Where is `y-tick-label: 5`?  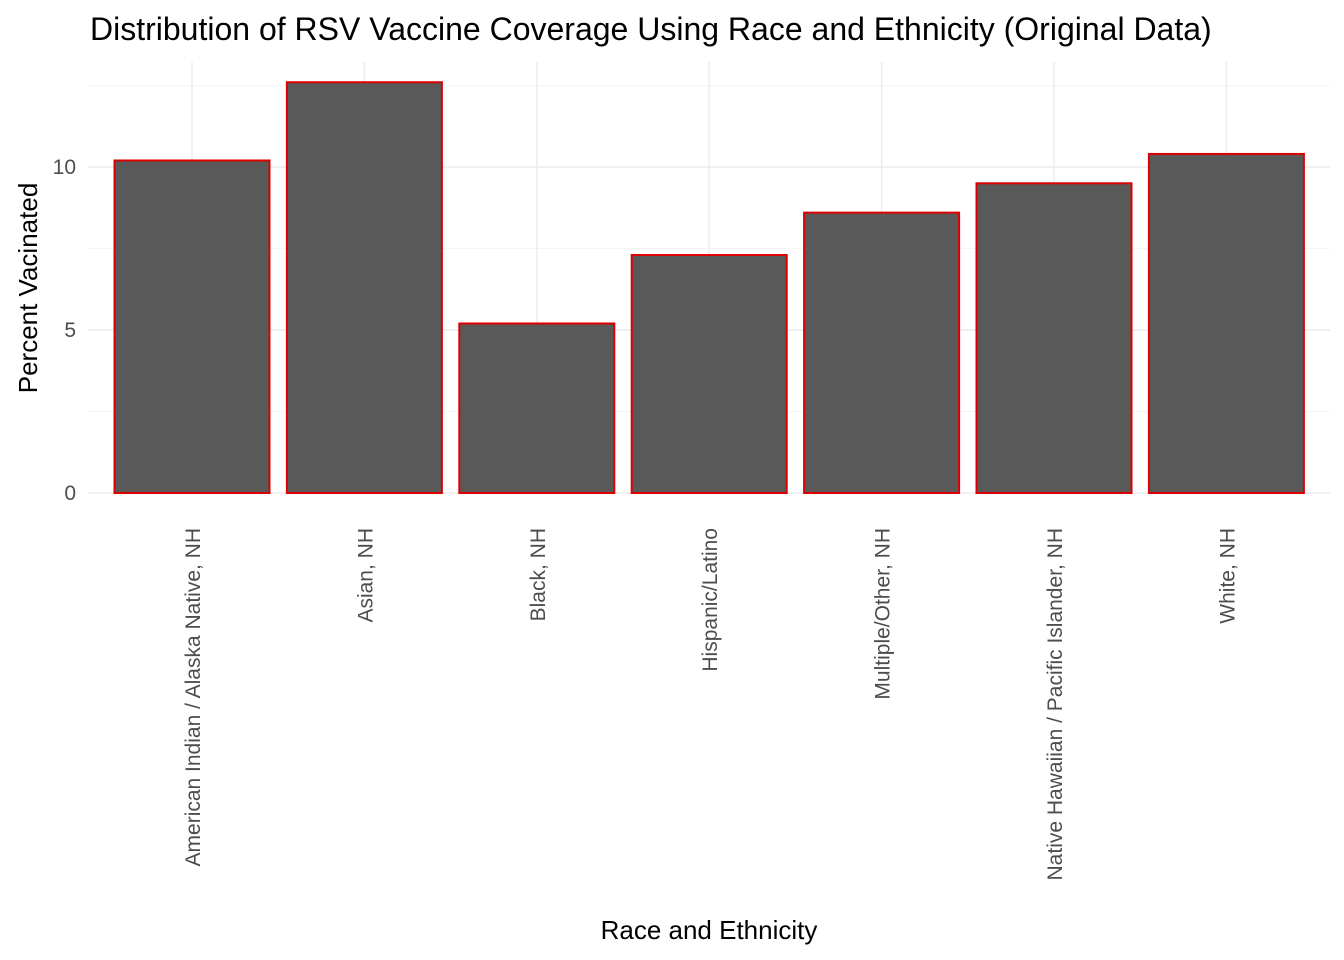 y-tick-label: 5 is located at coordinates (70, 330).